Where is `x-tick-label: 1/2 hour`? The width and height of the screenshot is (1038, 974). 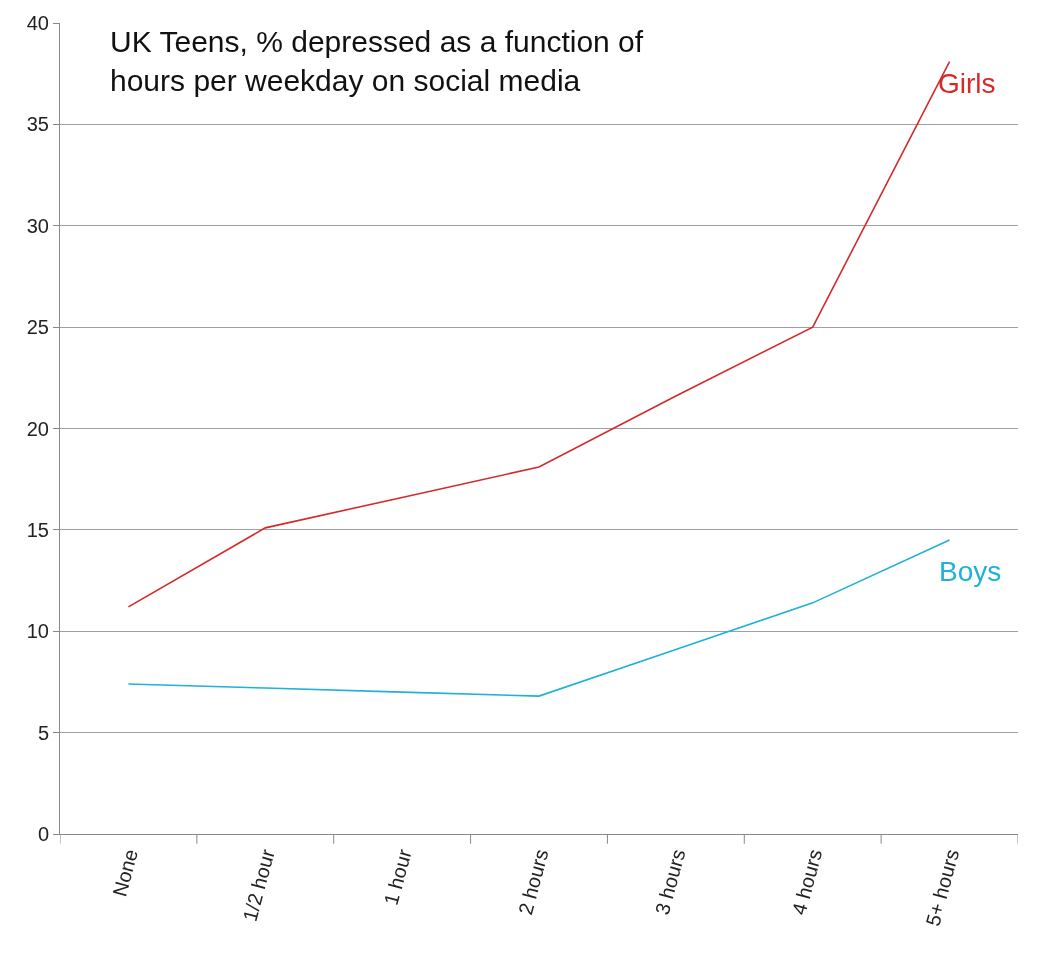 x-tick-label: 1/2 hour is located at coordinates (258, 885).